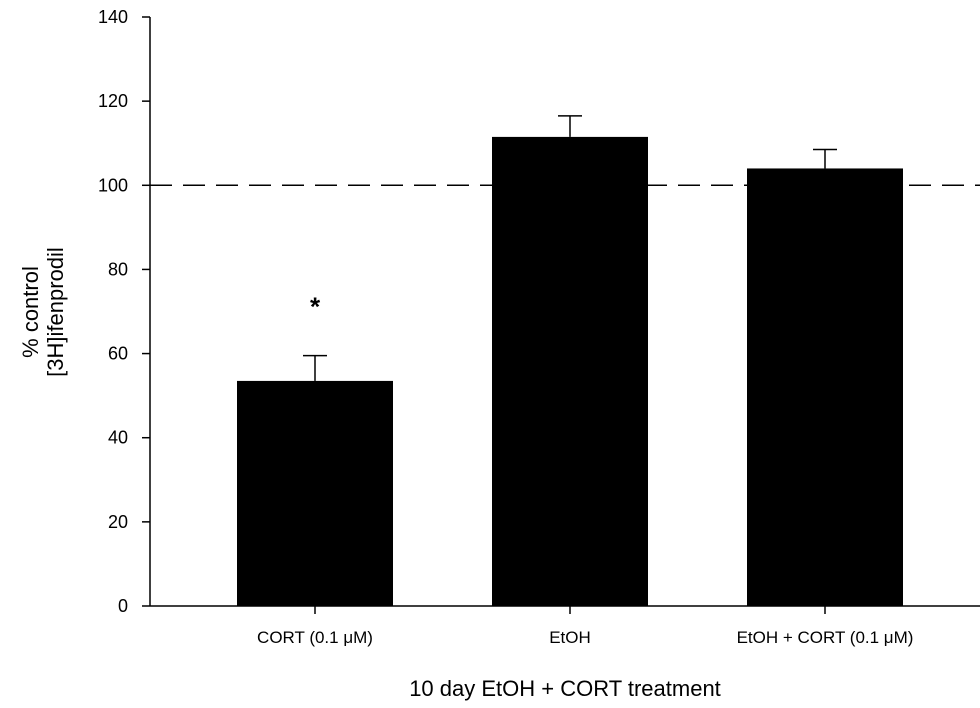 The width and height of the screenshot is (980, 708). I want to click on x-axis-title: 10 day EtOH + CORT treatment, so click(565, 688).